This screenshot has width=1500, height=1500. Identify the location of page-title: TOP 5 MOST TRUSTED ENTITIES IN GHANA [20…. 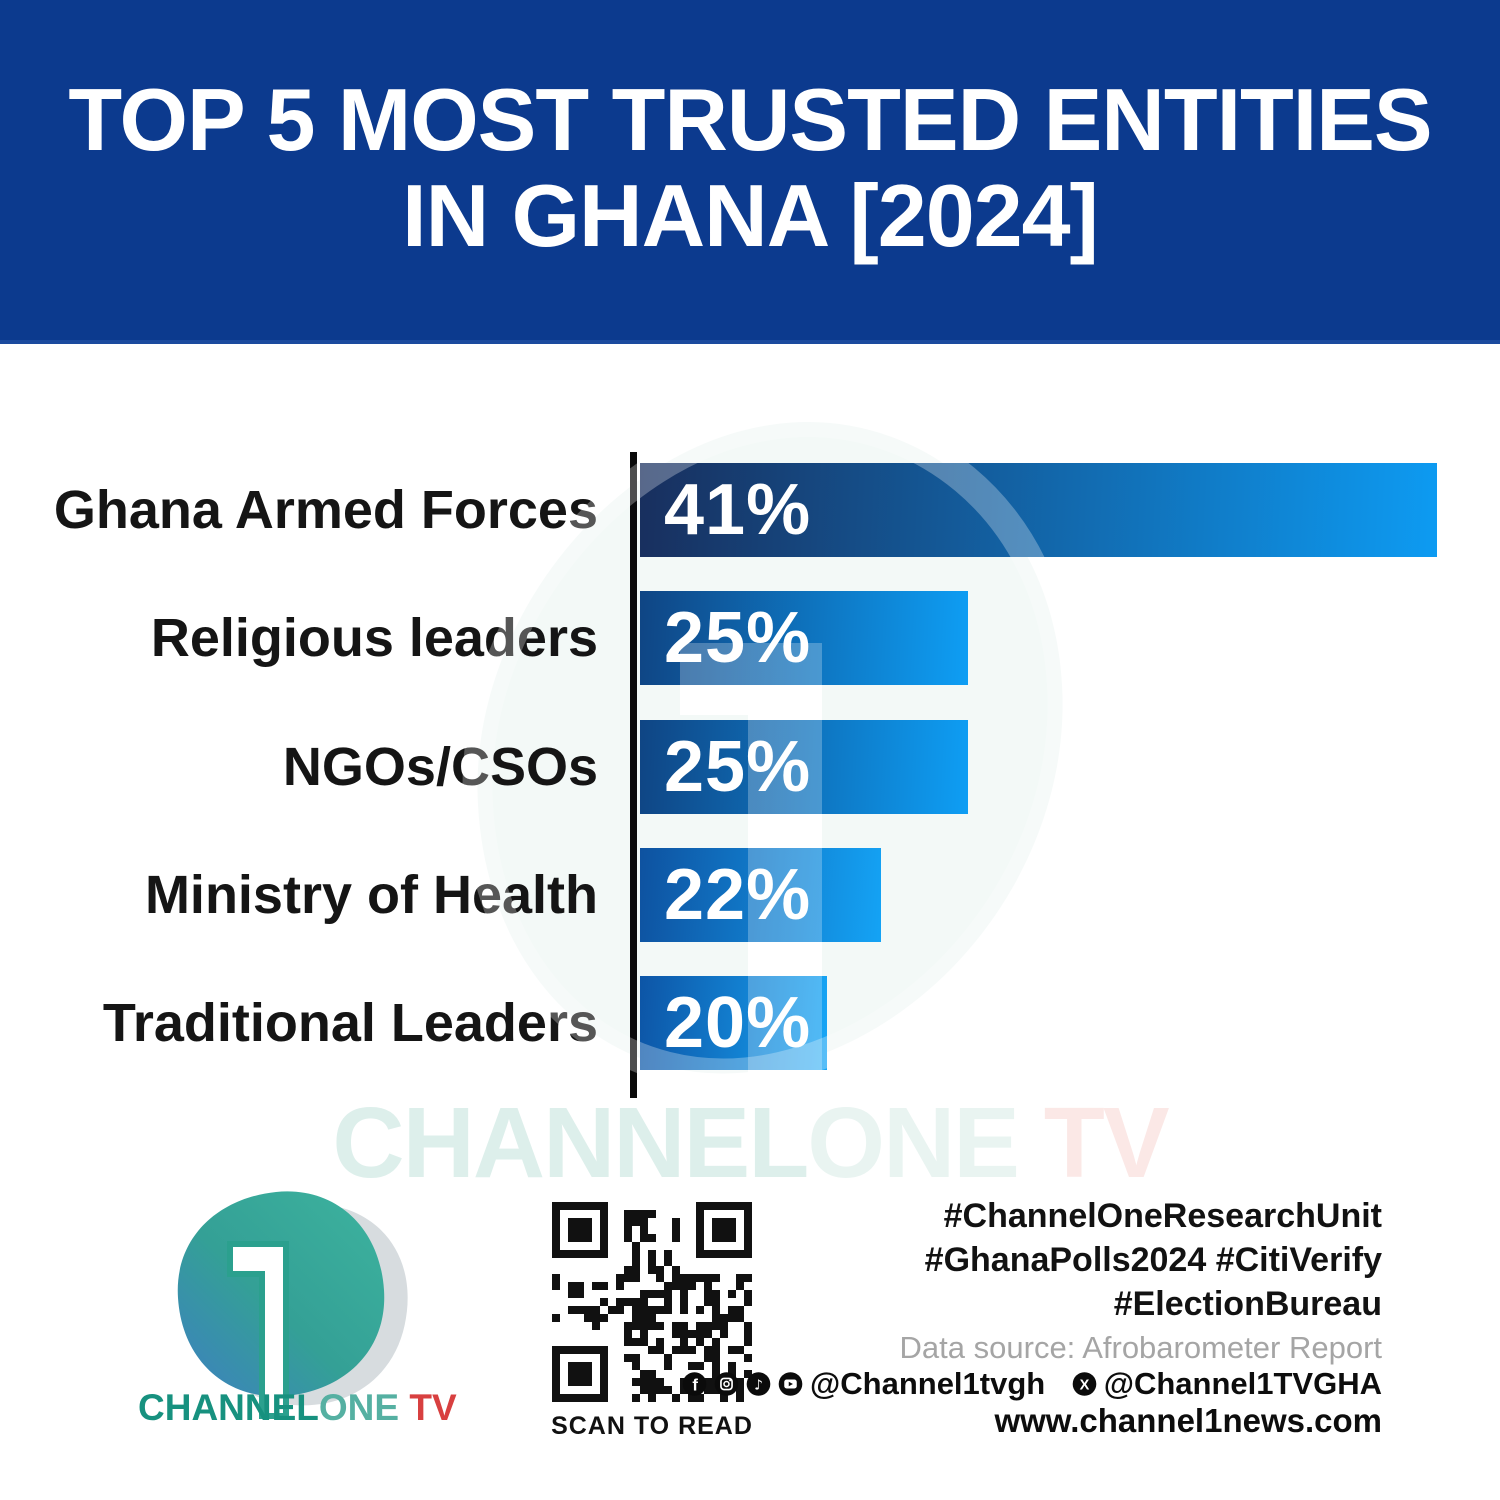
(750, 168).